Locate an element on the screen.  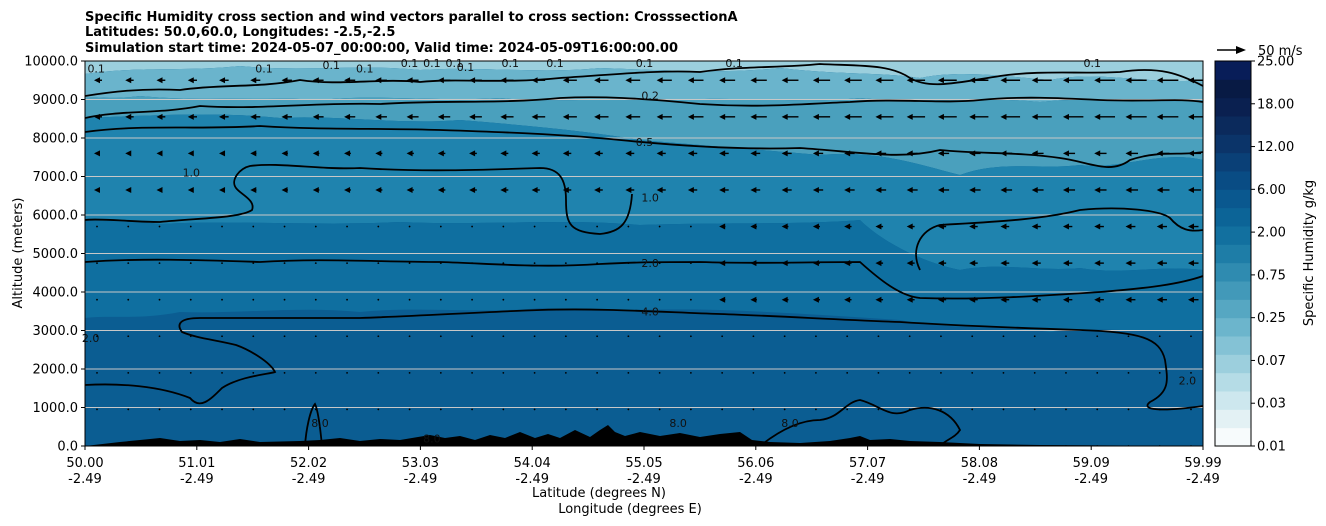
colorbar-frame is located at coordinates (1233, 253).